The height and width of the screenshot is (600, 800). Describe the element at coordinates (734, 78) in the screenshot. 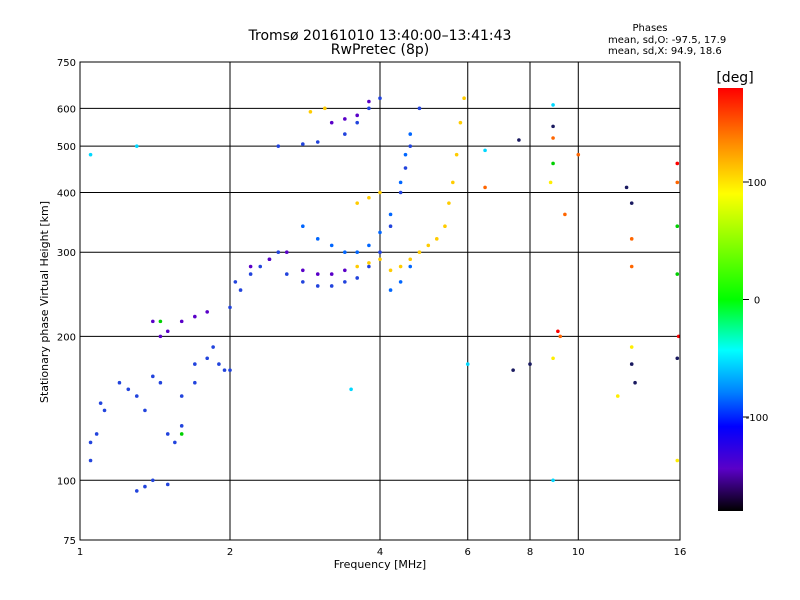

I see `colorbar-label: [deg]` at that location.